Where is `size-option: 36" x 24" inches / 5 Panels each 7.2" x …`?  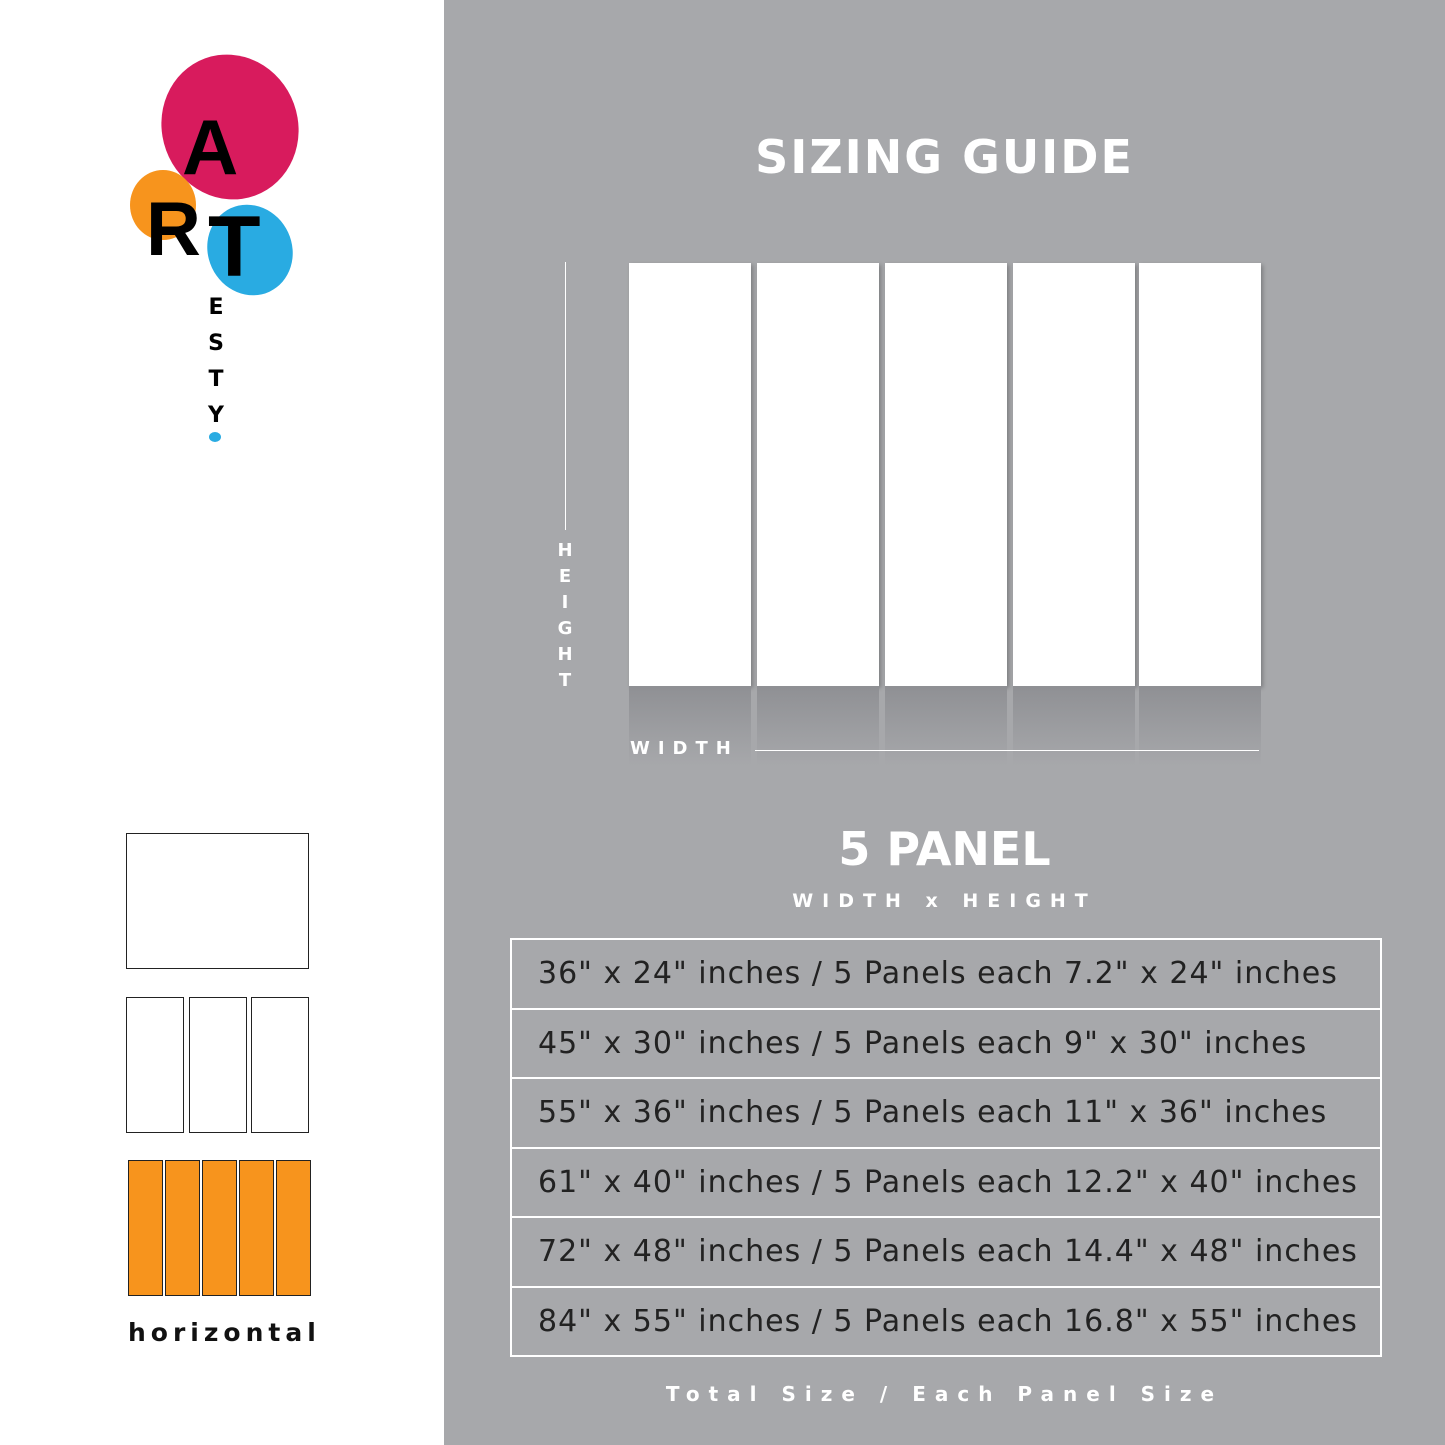 size-option: 36" x 24" inches / 5 Panels each 7.2" x … is located at coordinates (946, 974).